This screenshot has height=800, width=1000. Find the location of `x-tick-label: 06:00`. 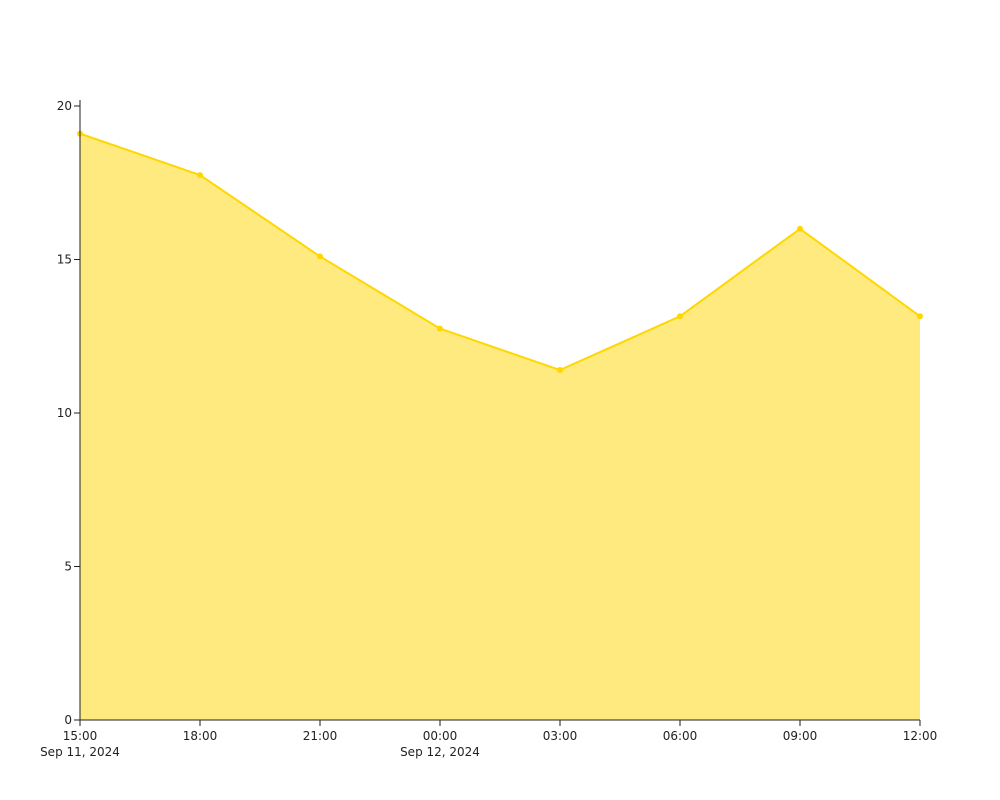

x-tick-label: 06:00 is located at coordinates (680, 736).